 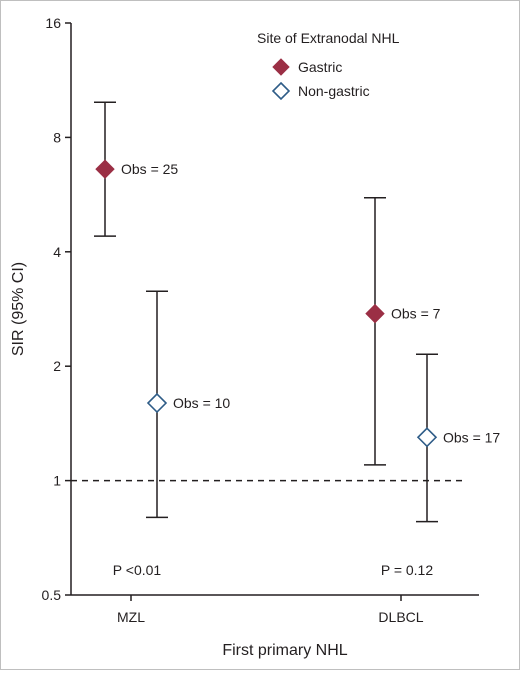 I want to click on obs-label: Obs = 7, so click(x=416, y=314).